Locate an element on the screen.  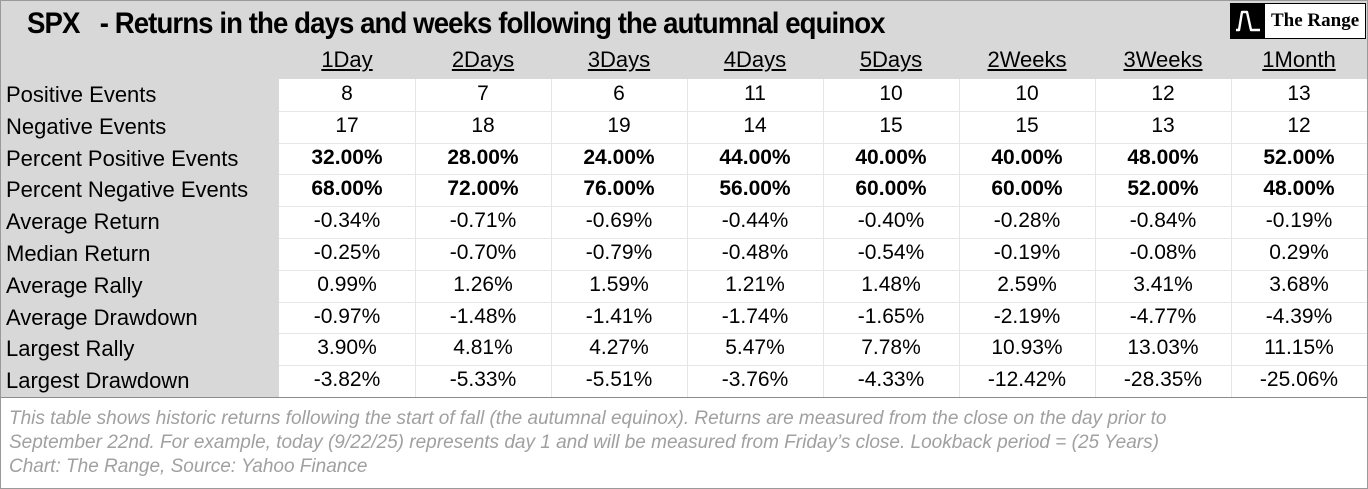
table-cell: 0.99% is located at coordinates (347, 284).